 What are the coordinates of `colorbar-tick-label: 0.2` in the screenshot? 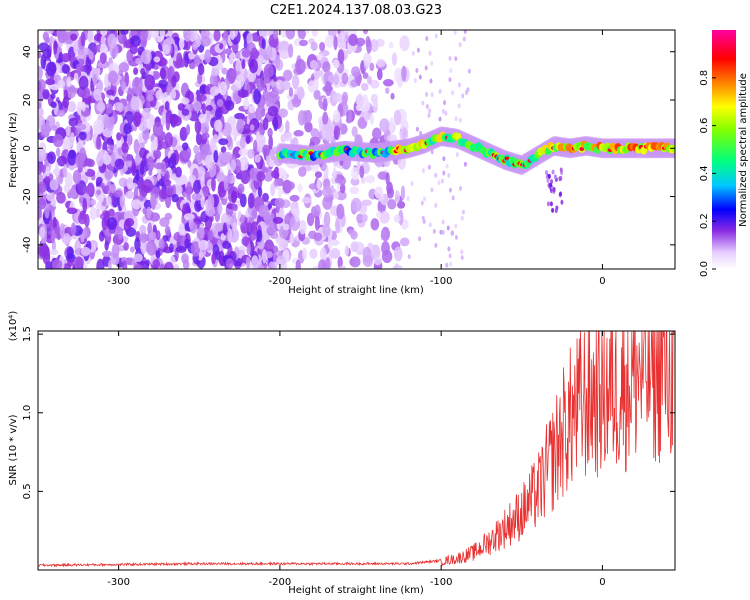 It's located at (704, 221).